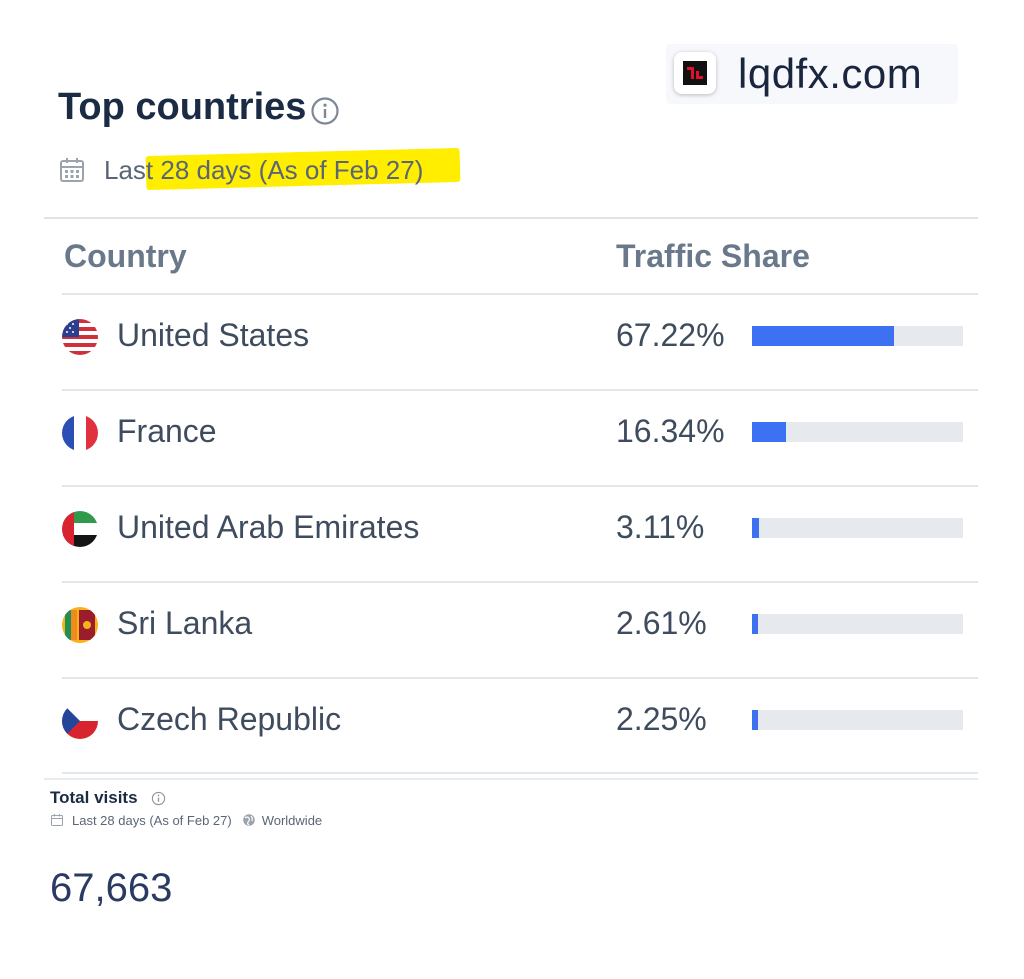 The width and height of the screenshot is (1024, 979). What do you see at coordinates (80, 721) in the screenshot?
I see `cz-flag-icon` at bounding box center [80, 721].